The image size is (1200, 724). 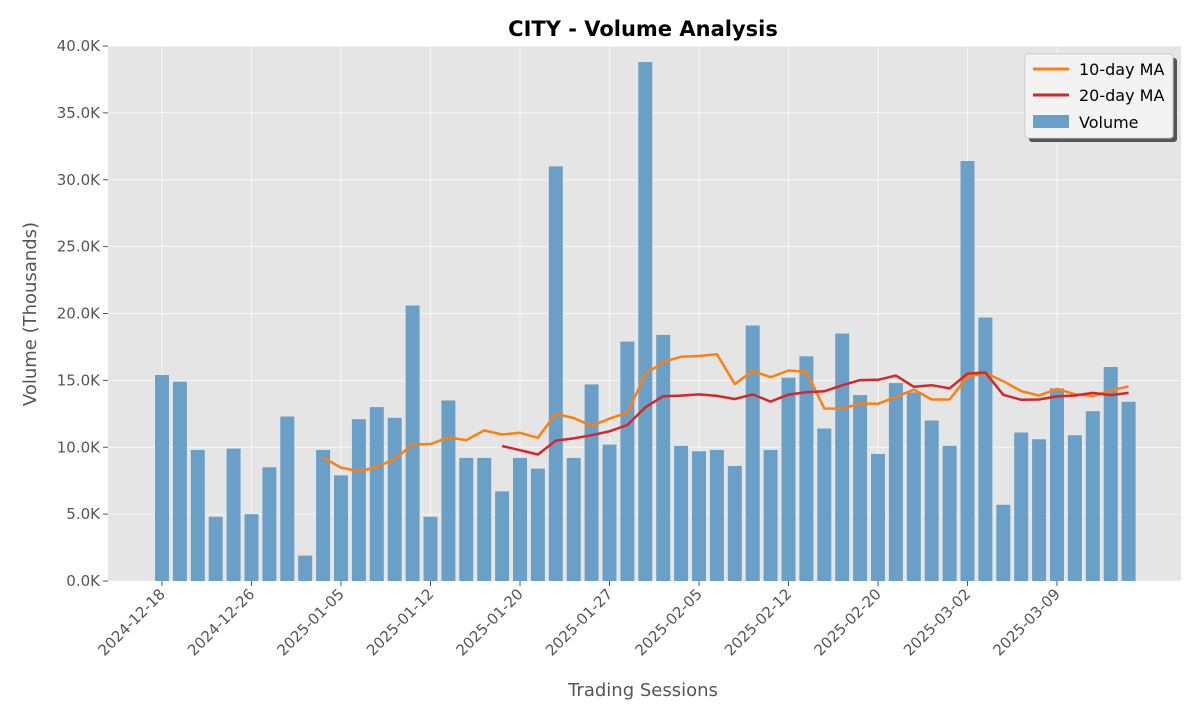 I want to click on legend-label-volume: Volume, so click(x=1109, y=122).